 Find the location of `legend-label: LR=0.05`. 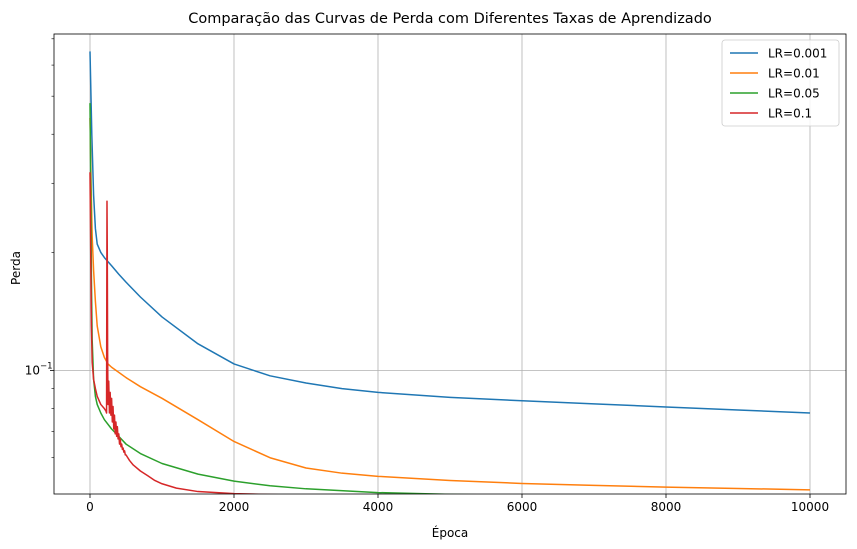

legend-label: LR=0.05 is located at coordinates (794, 94).